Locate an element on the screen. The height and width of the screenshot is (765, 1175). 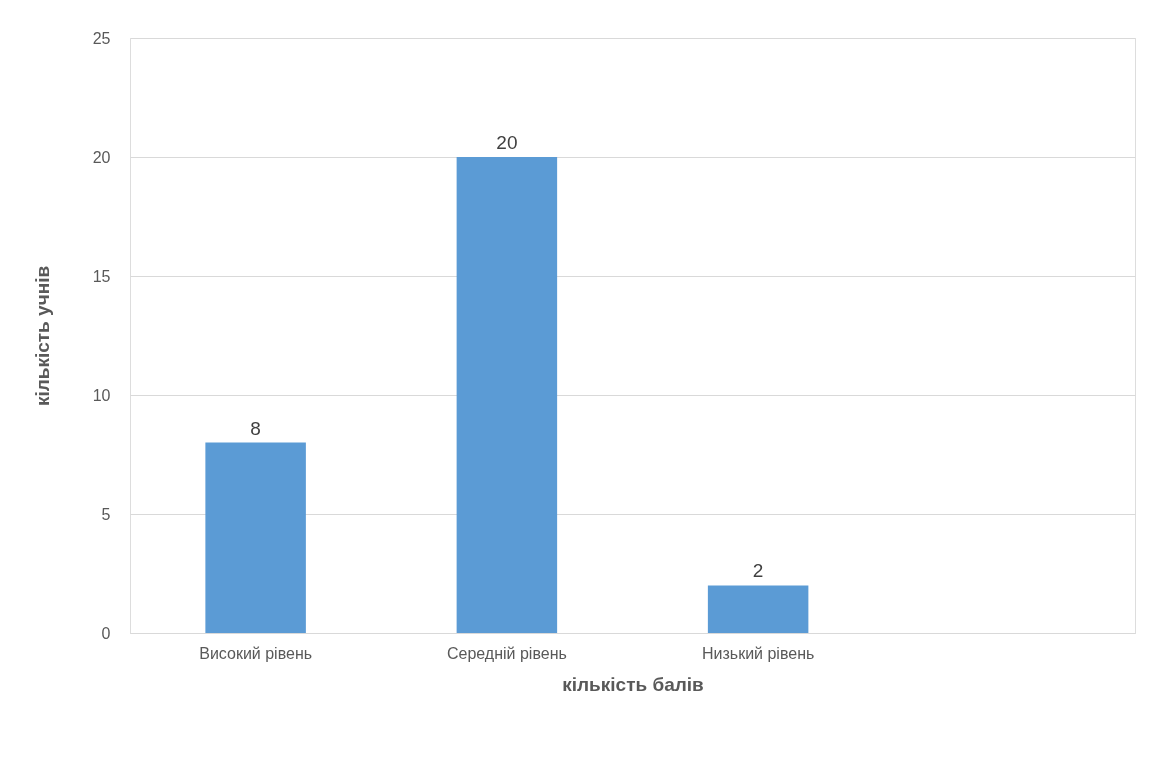
x-axis-title: кількість балів is located at coordinates (633, 684).